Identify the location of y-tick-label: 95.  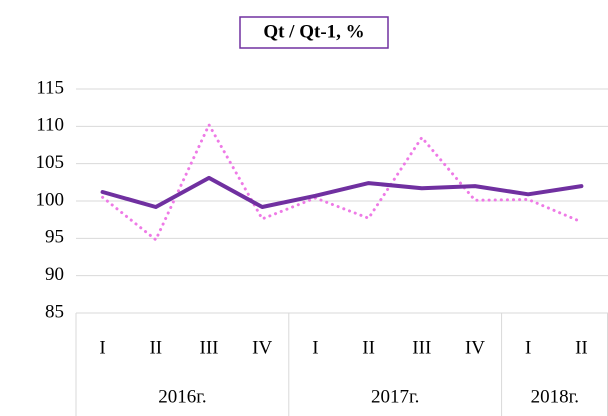
(54, 237).